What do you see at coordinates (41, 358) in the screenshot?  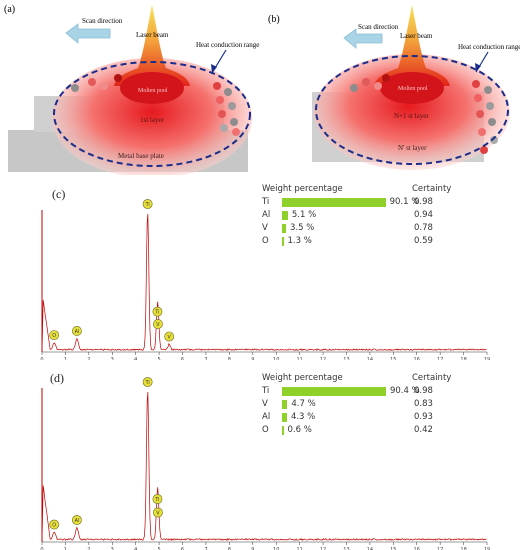 I see `x-tick-label: 0` at bounding box center [41, 358].